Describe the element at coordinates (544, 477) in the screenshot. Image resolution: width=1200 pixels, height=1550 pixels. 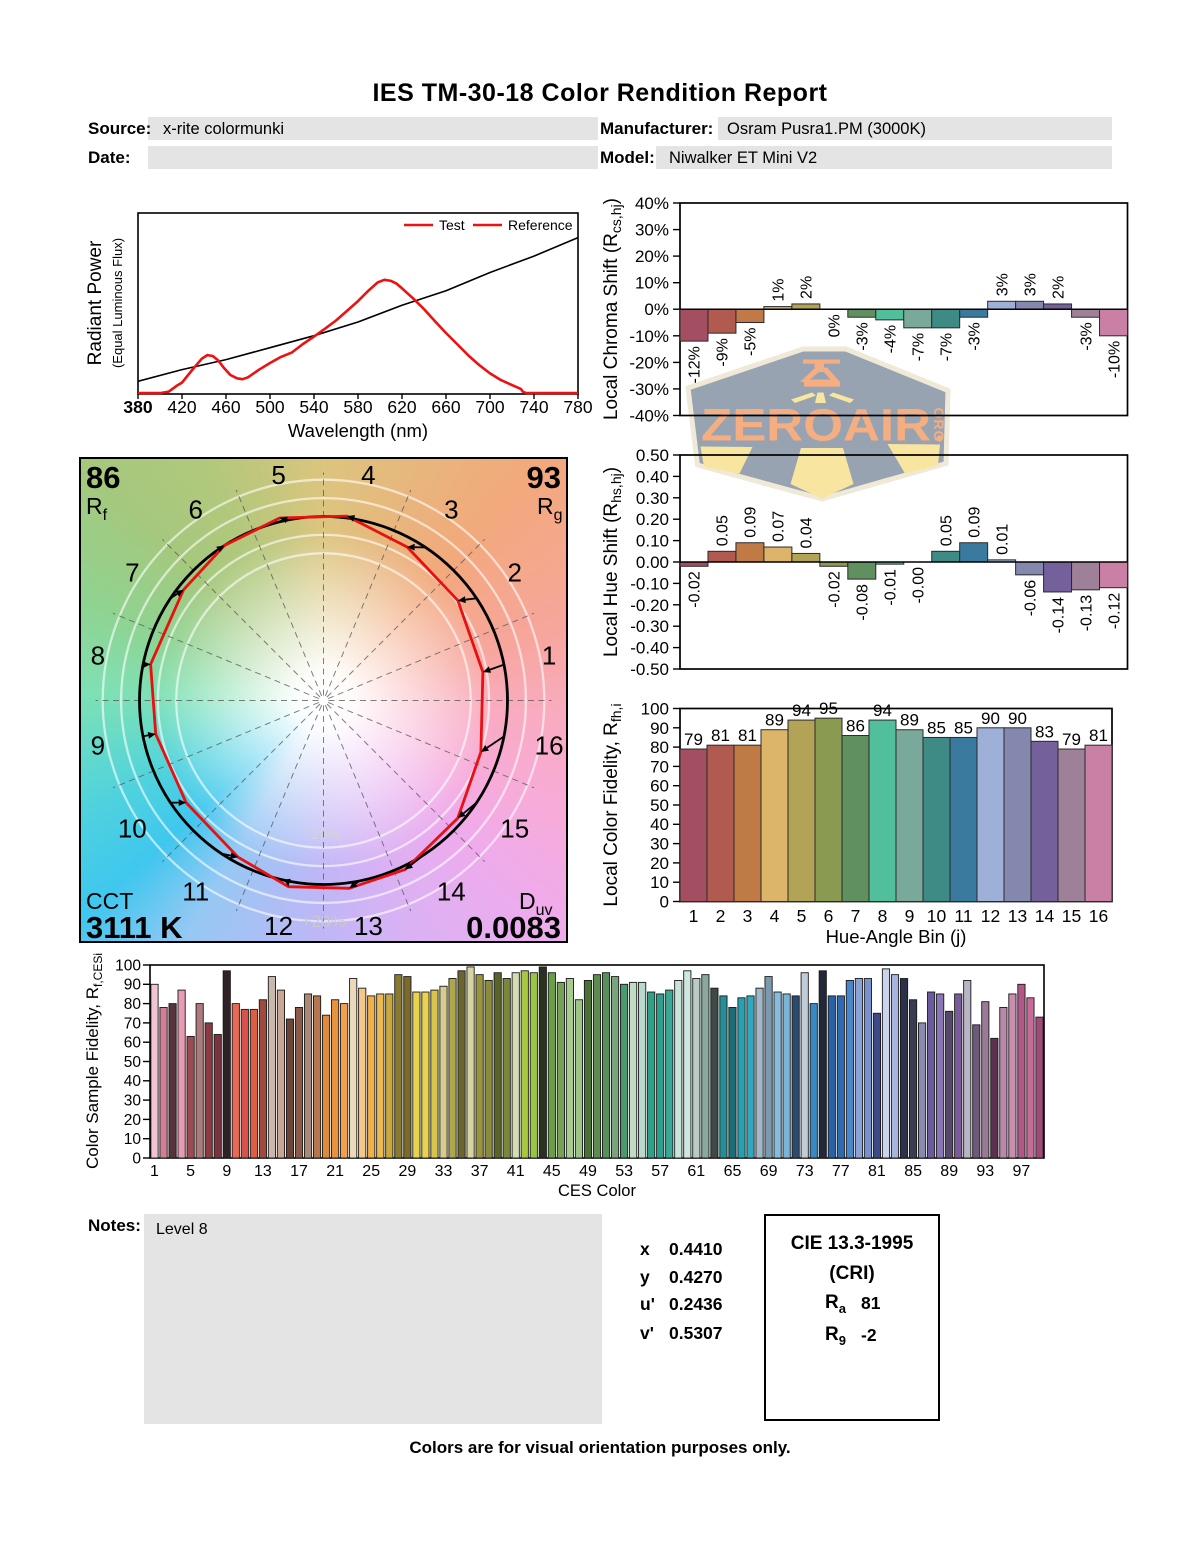
I see `svg-text: 93` at that location.